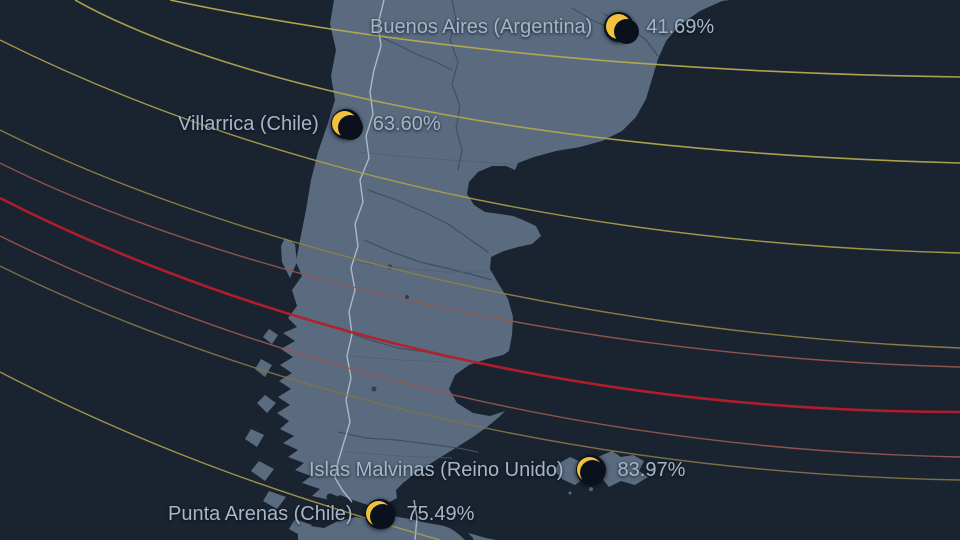 The width and height of the screenshot is (960, 540). Describe the element at coordinates (248, 124) in the screenshot. I see `city-label: Villarrica (Chile)` at that location.